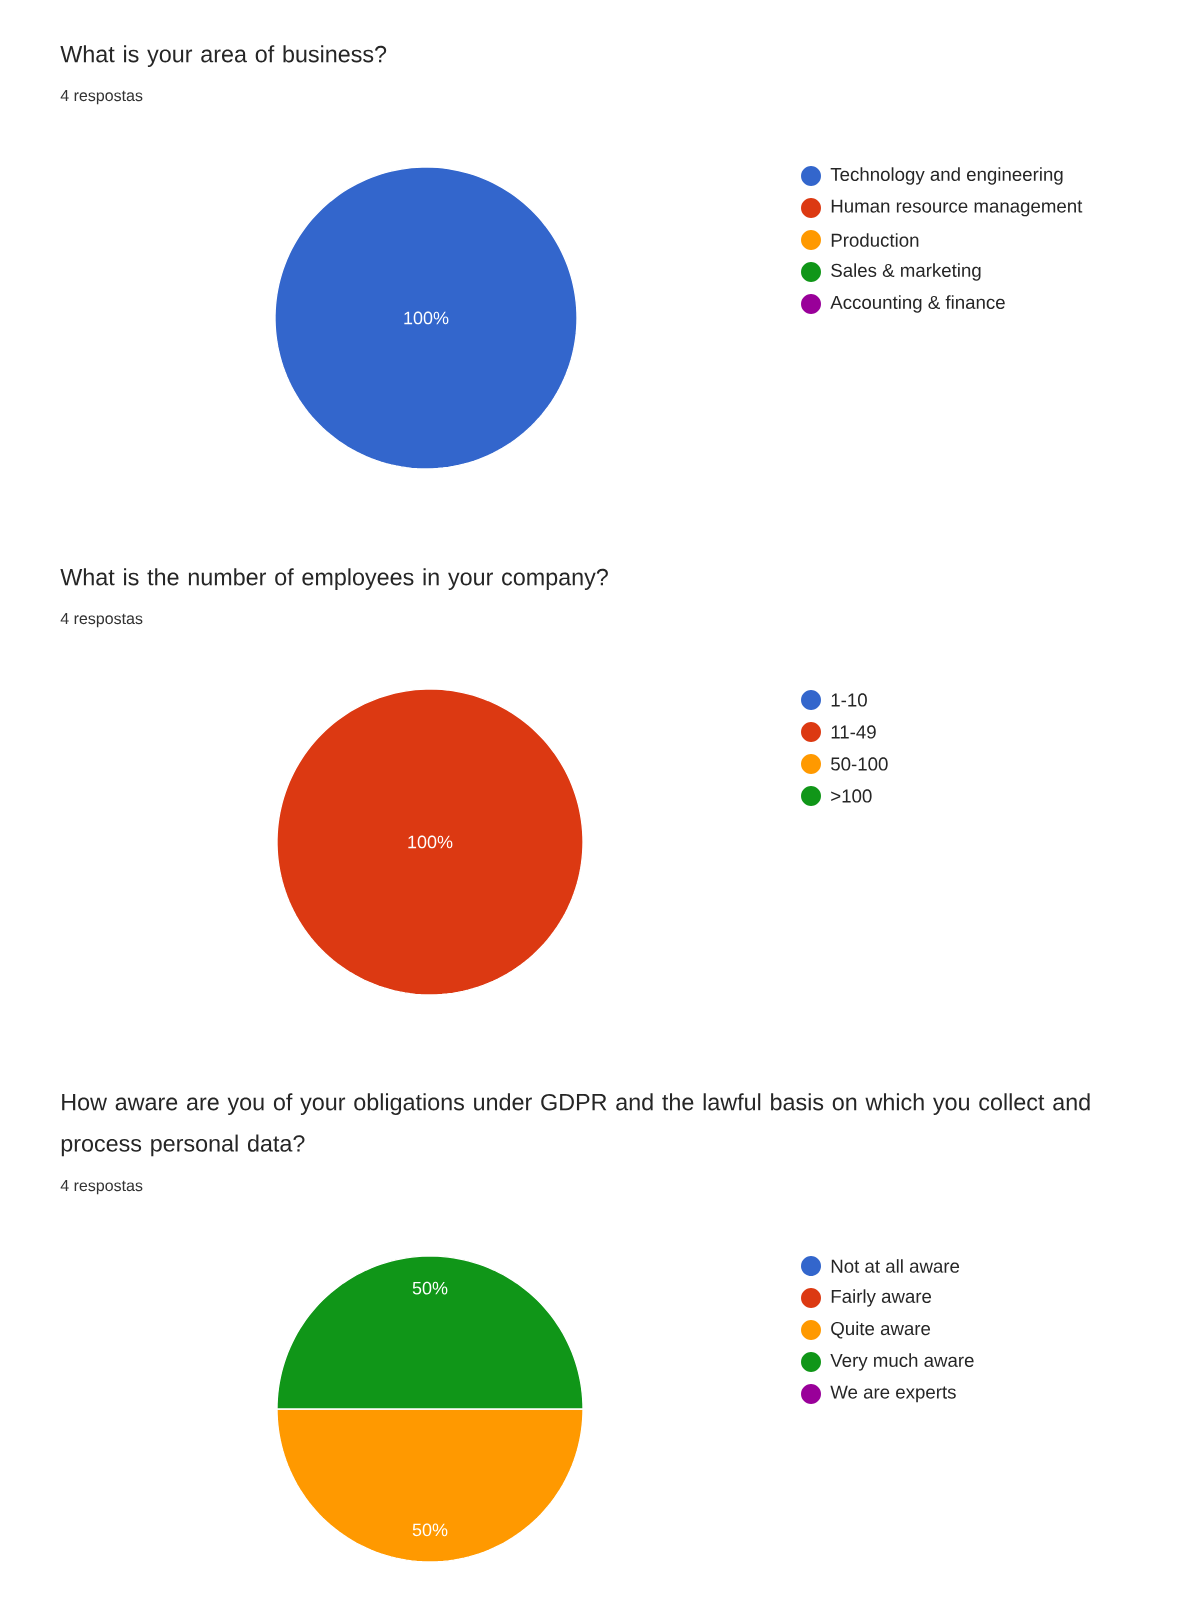  I want to click on legend-label: 1-10, so click(849, 700).